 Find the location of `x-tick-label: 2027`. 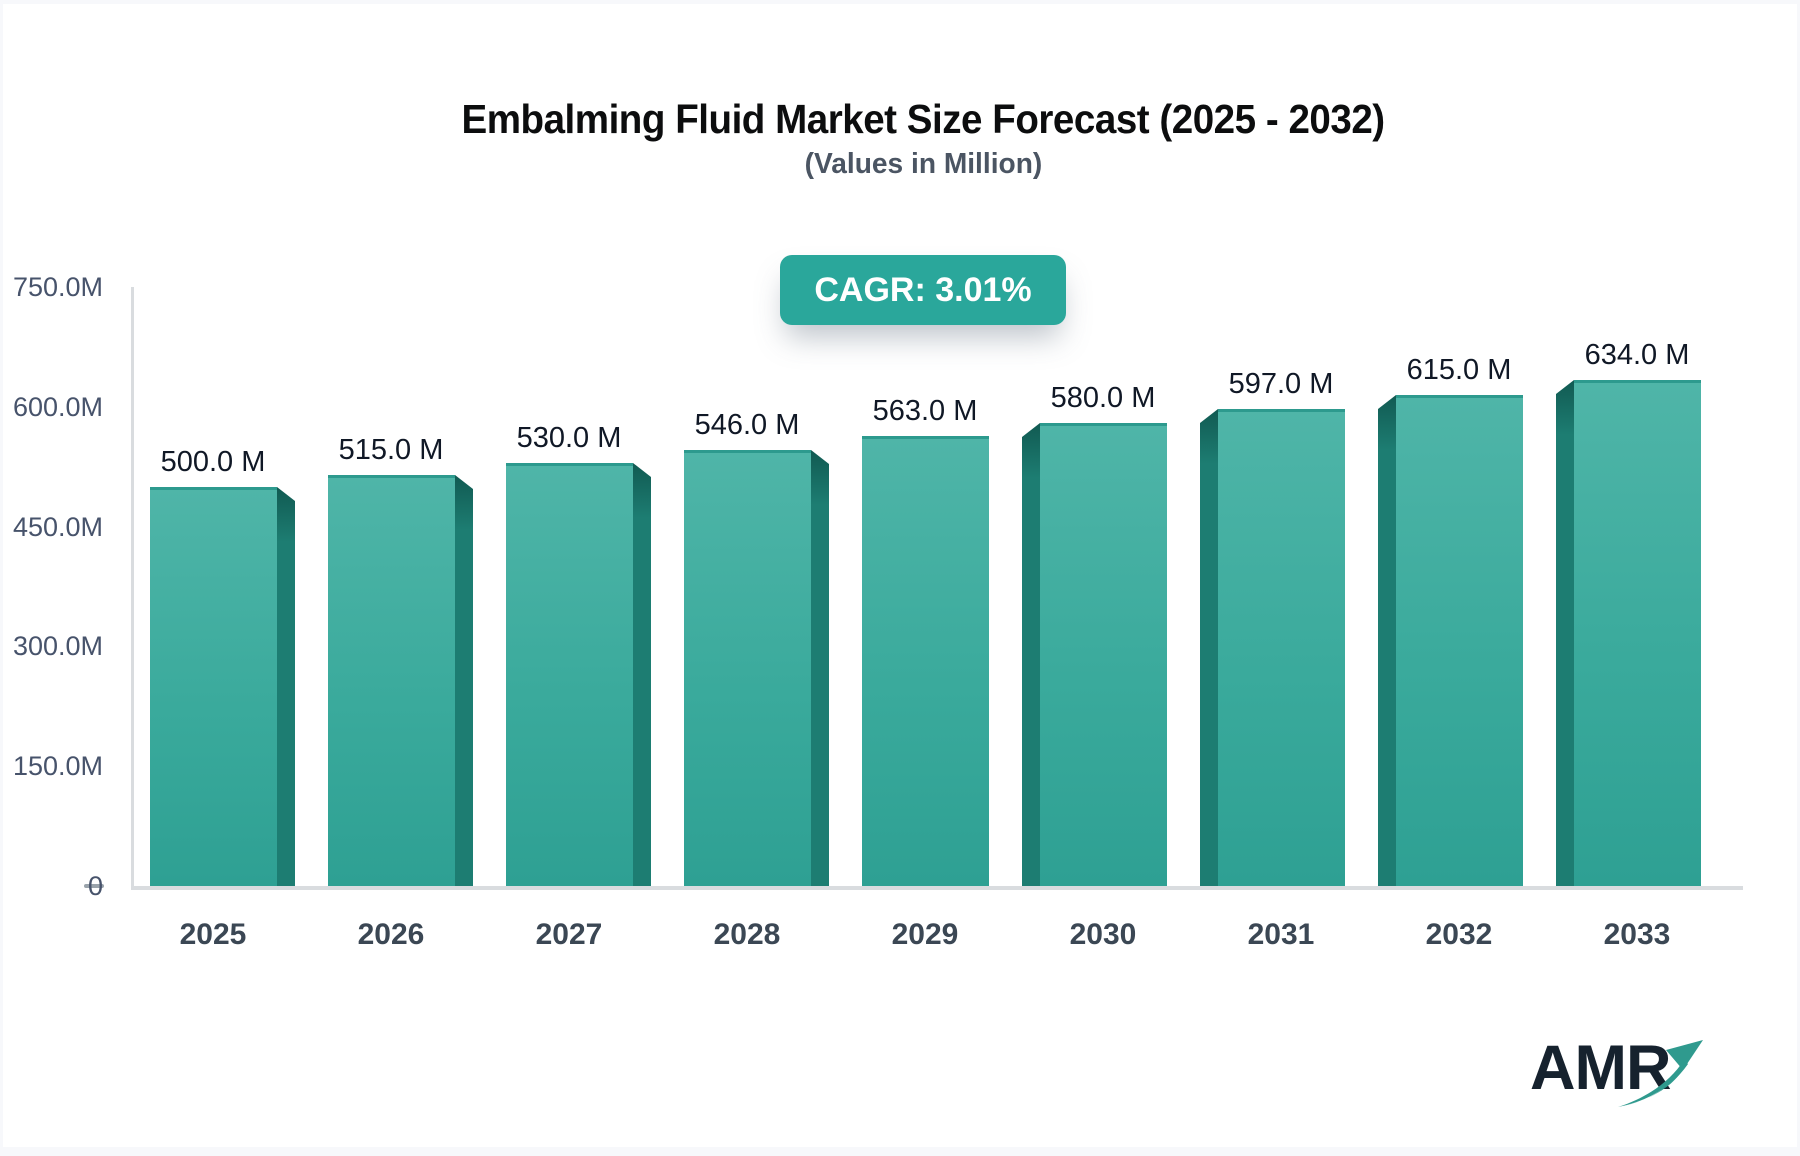

x-tick-label: 2027 is located at coordinates (569, 934).